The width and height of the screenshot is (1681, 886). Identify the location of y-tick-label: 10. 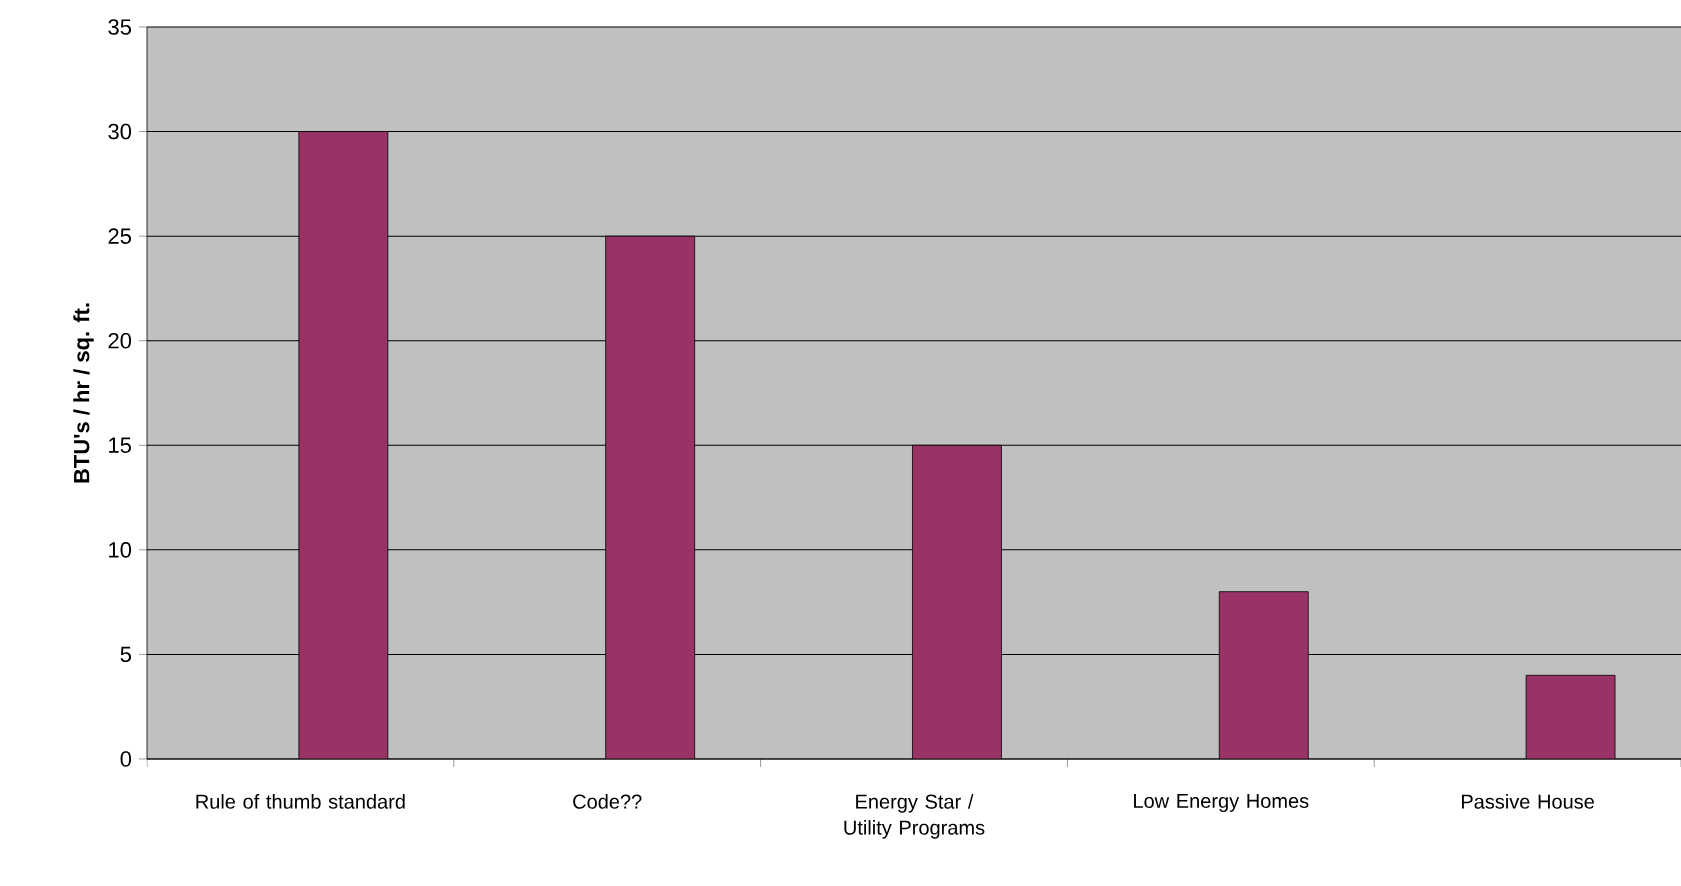
(120, 550).